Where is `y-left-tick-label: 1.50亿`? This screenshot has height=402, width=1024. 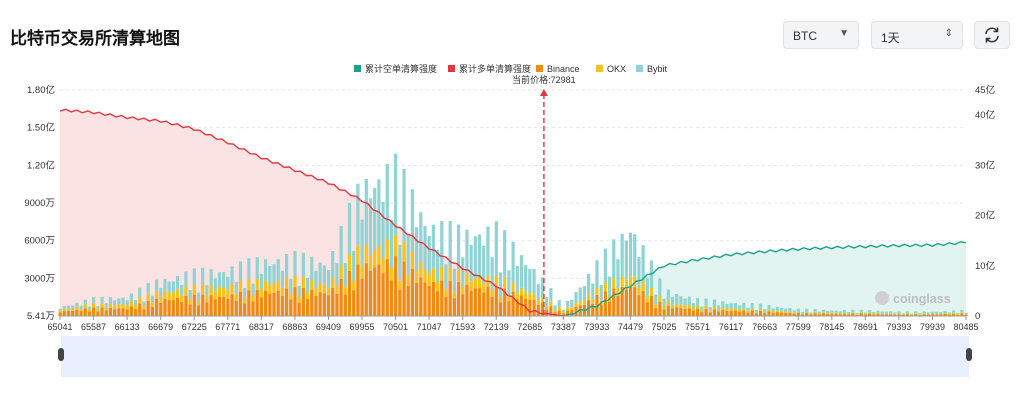
y-left-tick-label: 1.50亿 is located at coordinates (41, 128).